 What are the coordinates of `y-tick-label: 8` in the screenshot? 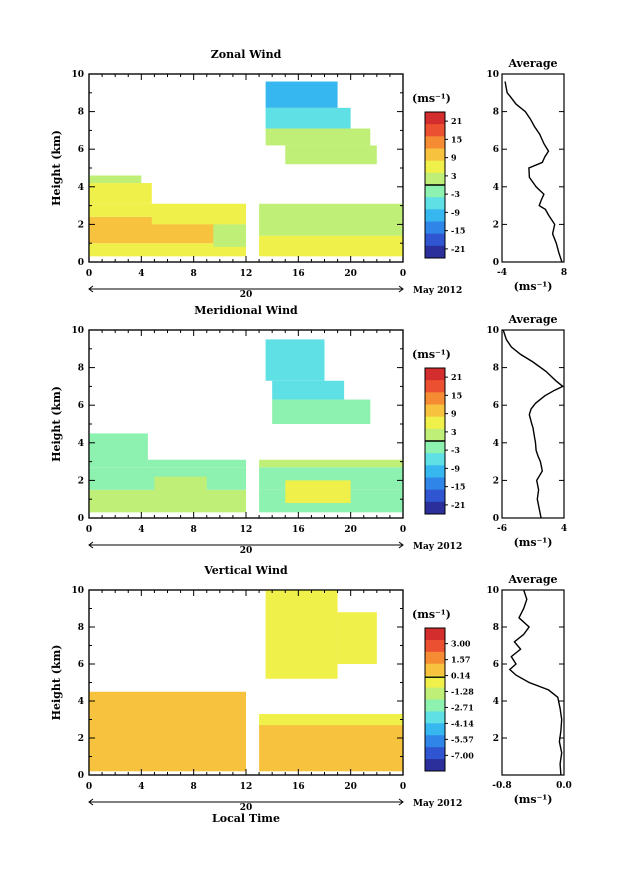 It's located at (81, 369).